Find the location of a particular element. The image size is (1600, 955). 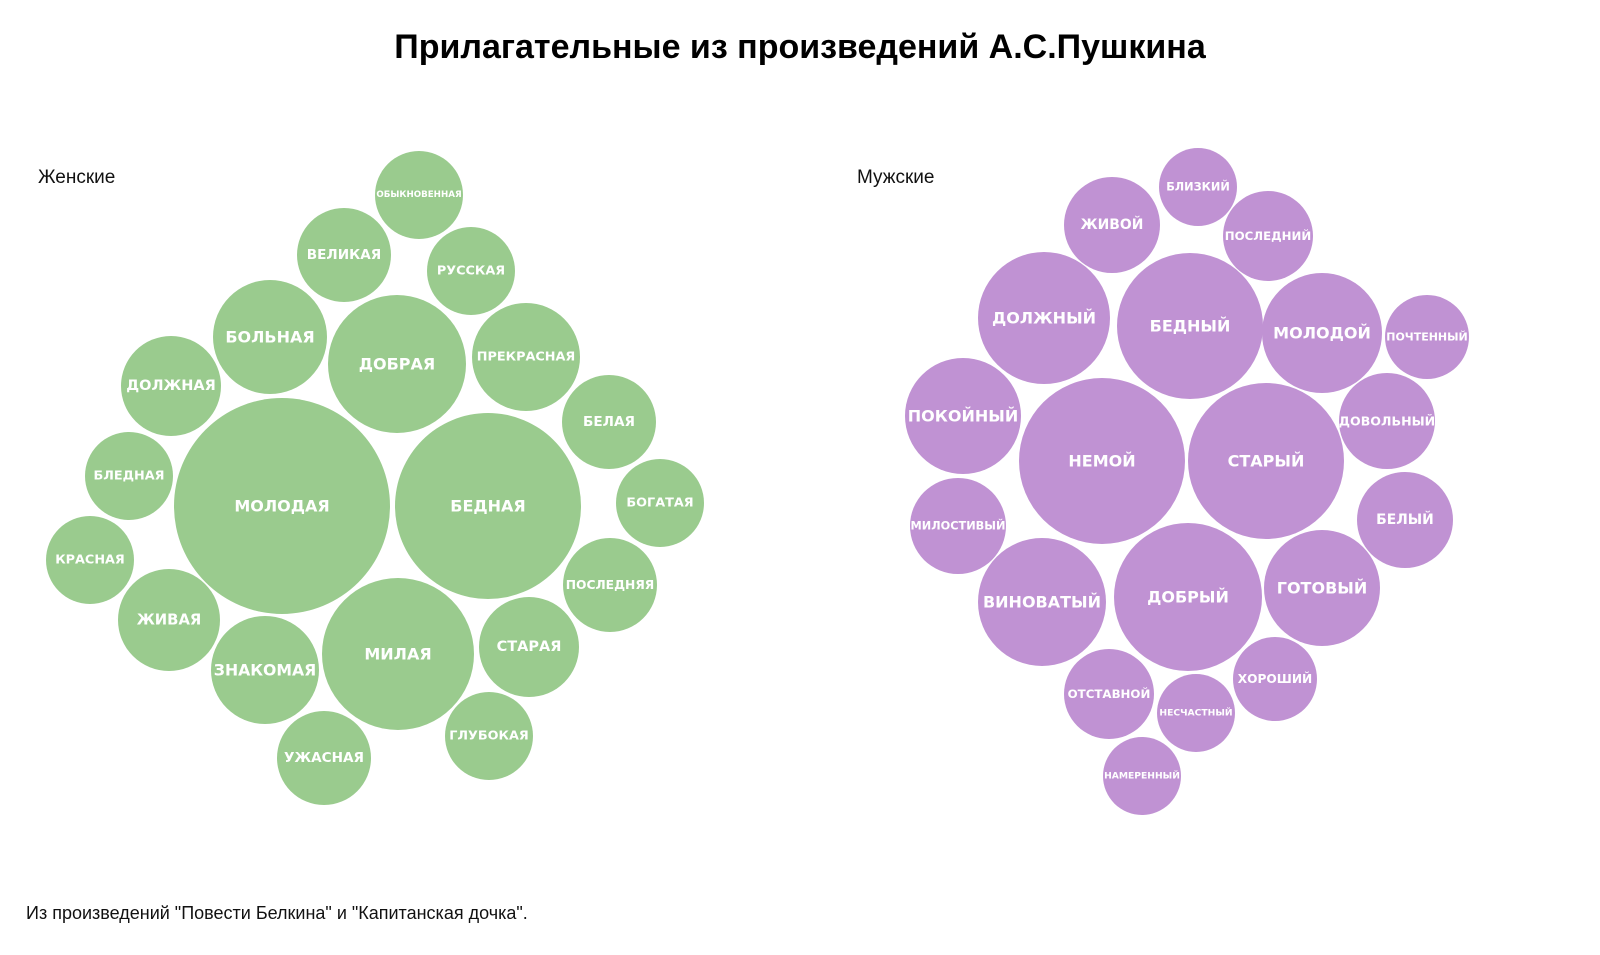

bubble-label-male-8: ПОКОЙНЫЙ is located at coordinates (963, 416).